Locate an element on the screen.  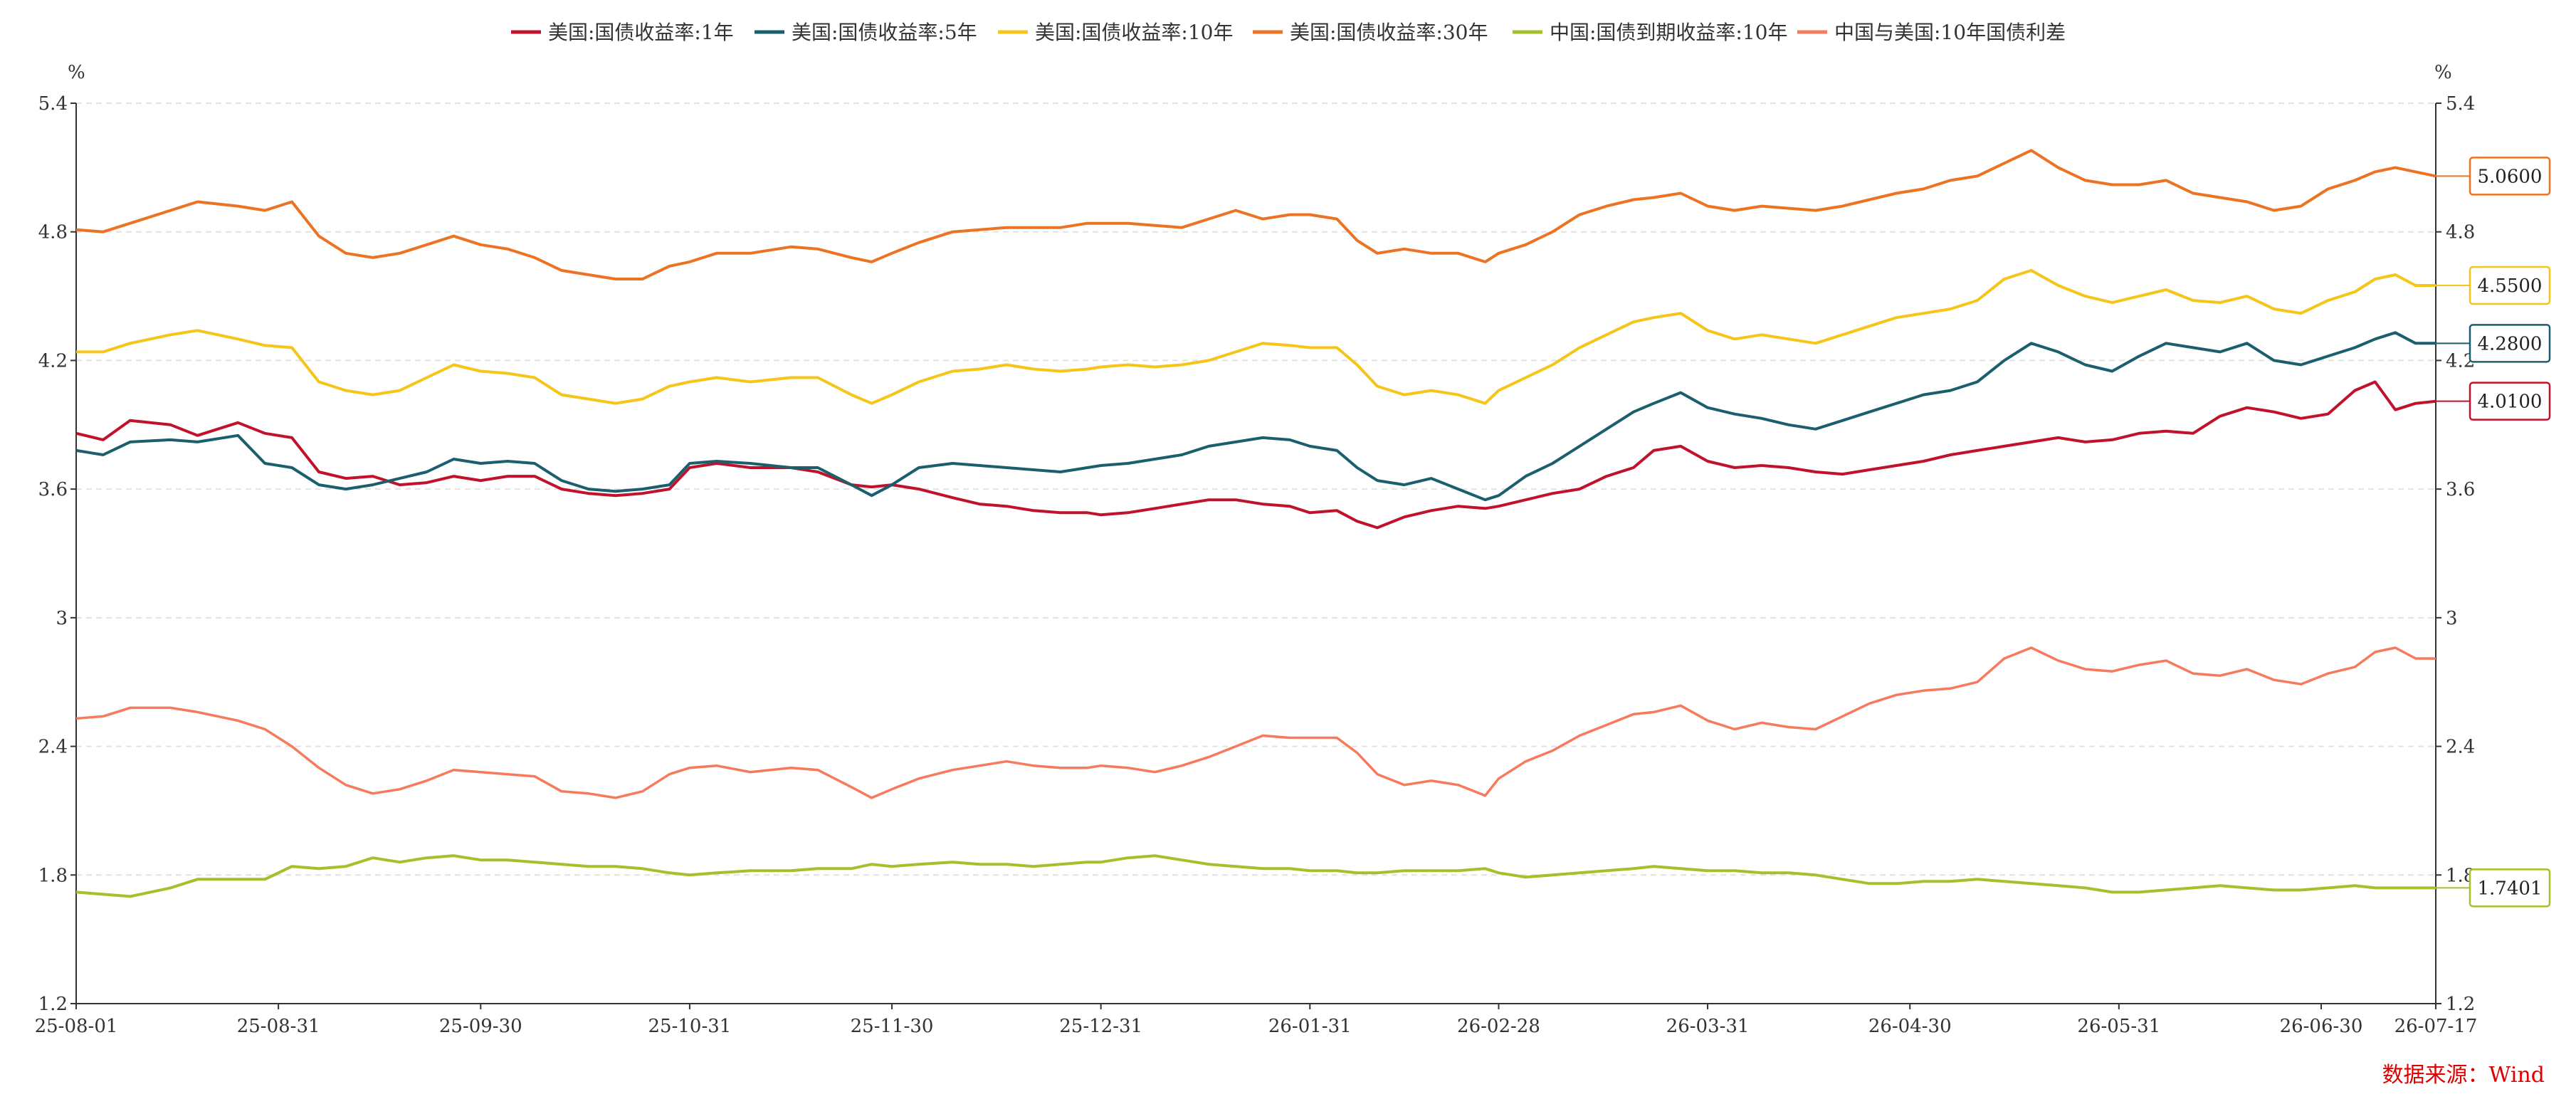
legend-item-5: 中国:国债到期收益率:10年 is located at coordinates (1650, 32).